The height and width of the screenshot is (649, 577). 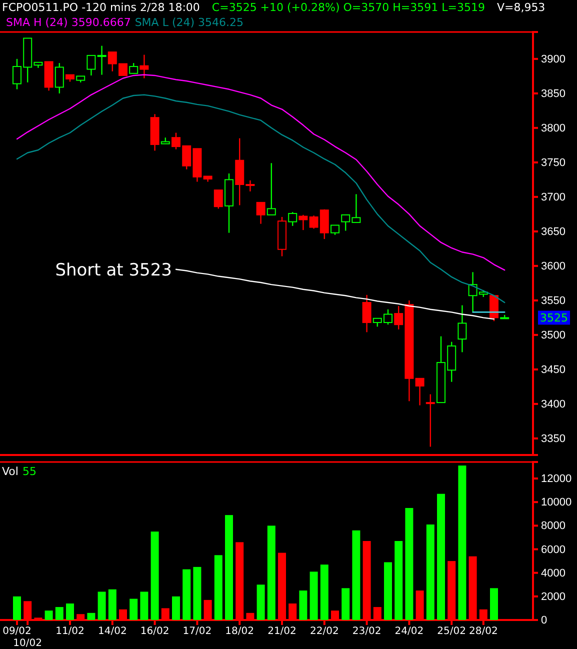 I want to click on chart-subtitle: 55, so click(x=29, y=471).